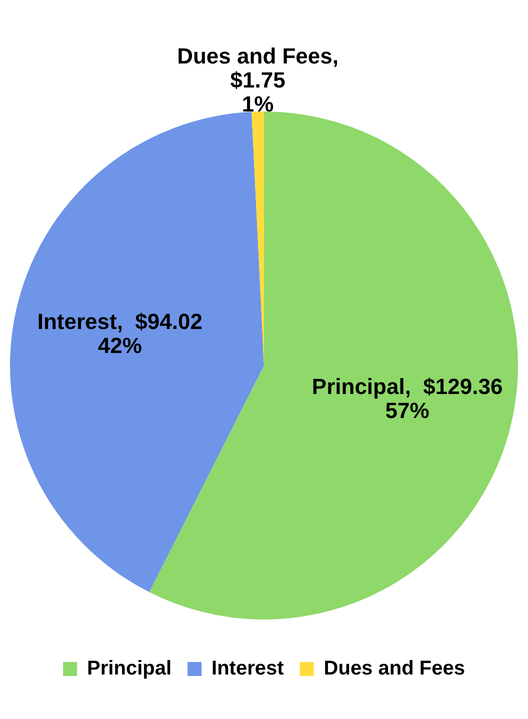 This screenshot has width=528, height=719. What do you see at coordinates (394, 669) in the screenshot?
I see `legend-label: Dues and Fees` at bounding box center [394, 669].